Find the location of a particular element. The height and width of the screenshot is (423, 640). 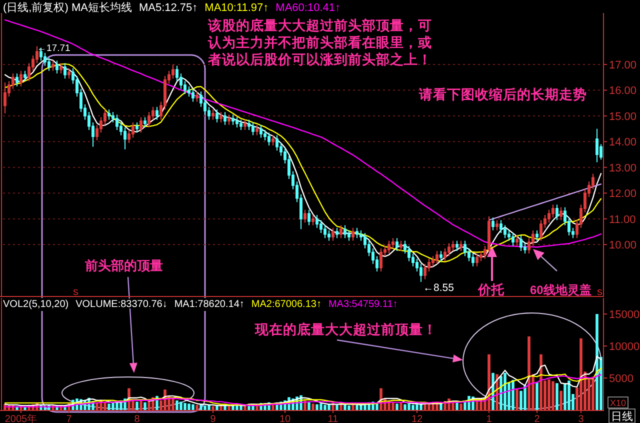

x-tick-label: 2005年 is located at coordinates (21, 418).